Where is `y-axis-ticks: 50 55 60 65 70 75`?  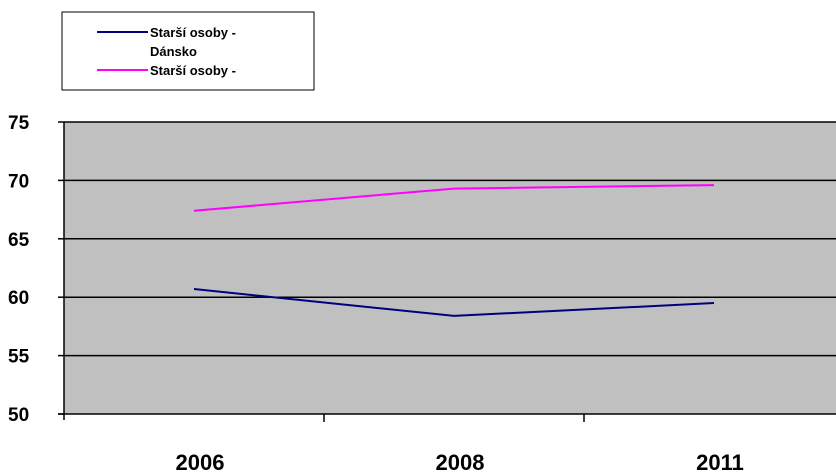
y-axis-ticks: 50 55 60 65 70 75 is located at coordinates (36, 269).